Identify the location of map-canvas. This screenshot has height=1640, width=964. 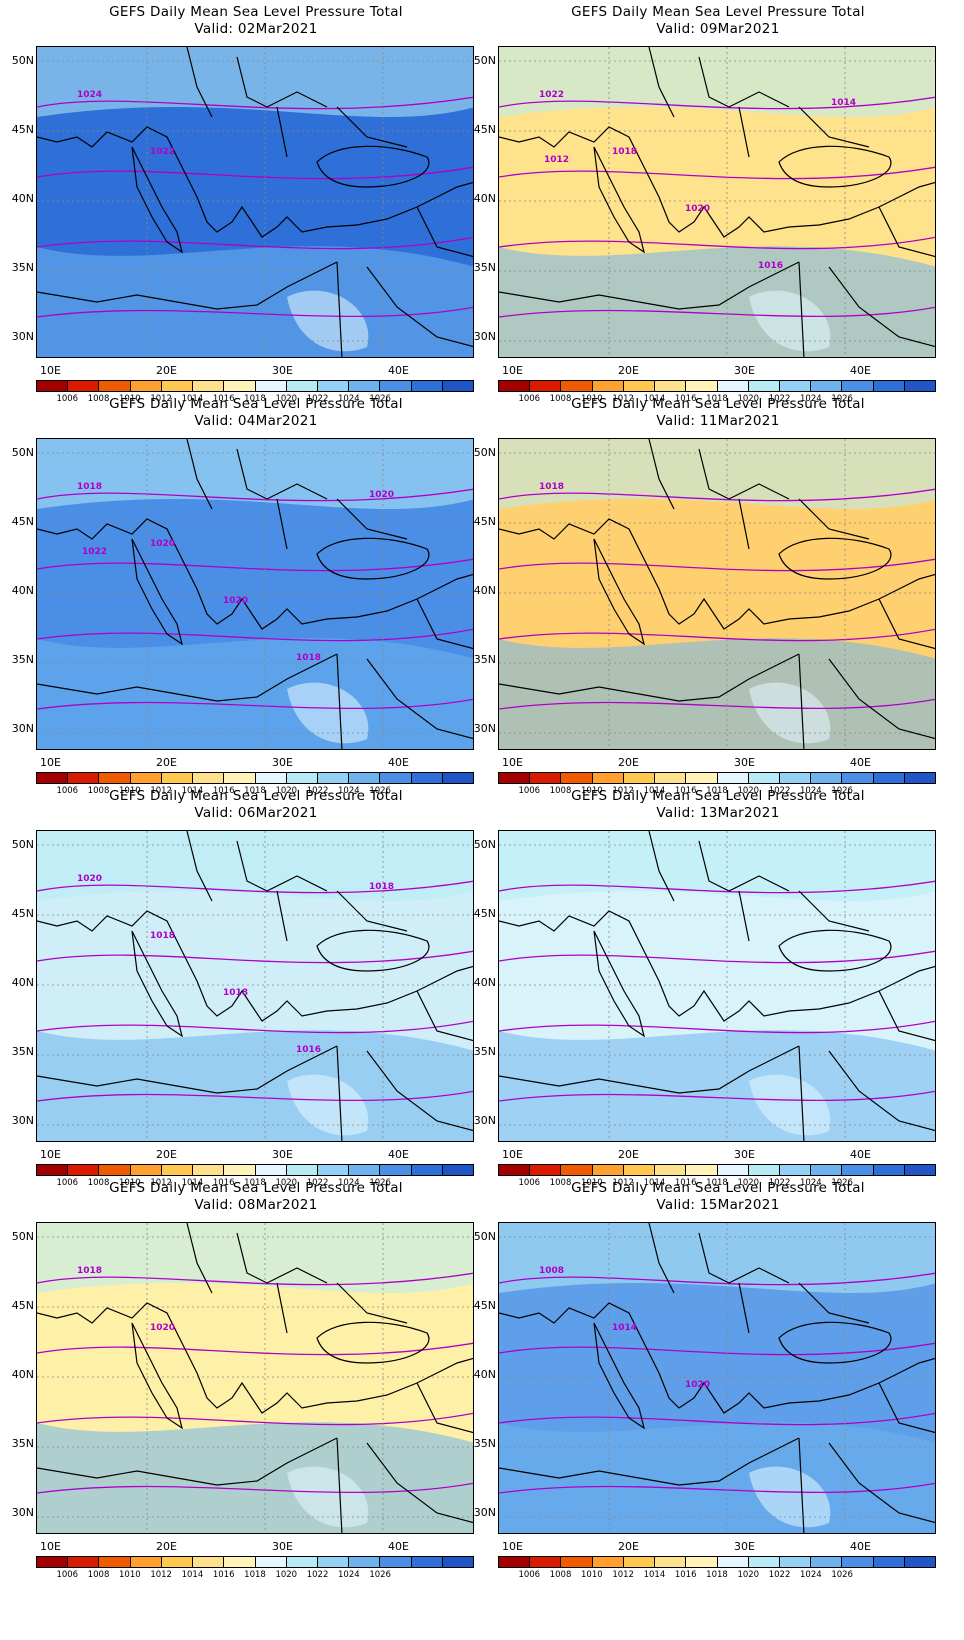
(717, 986).